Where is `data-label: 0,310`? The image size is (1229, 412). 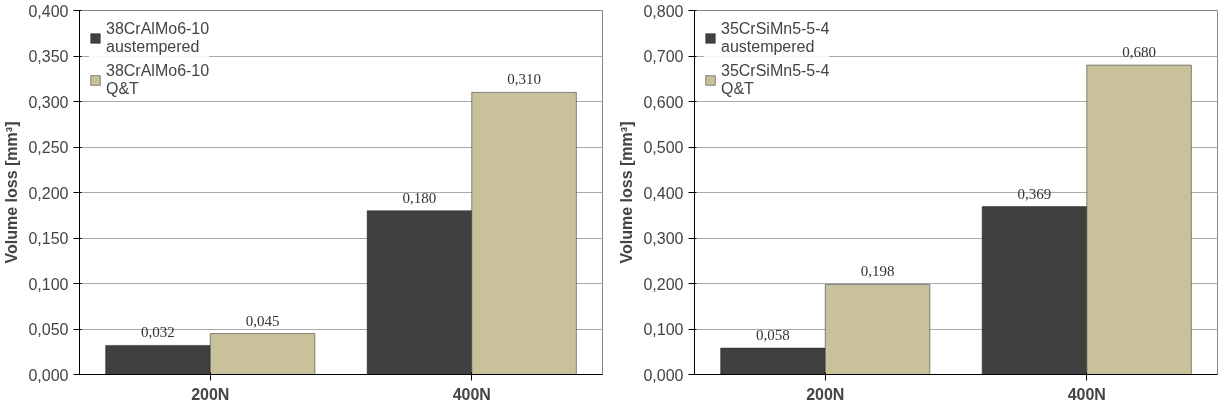
data-label: 0,310 is located at coordinates (524, 79).